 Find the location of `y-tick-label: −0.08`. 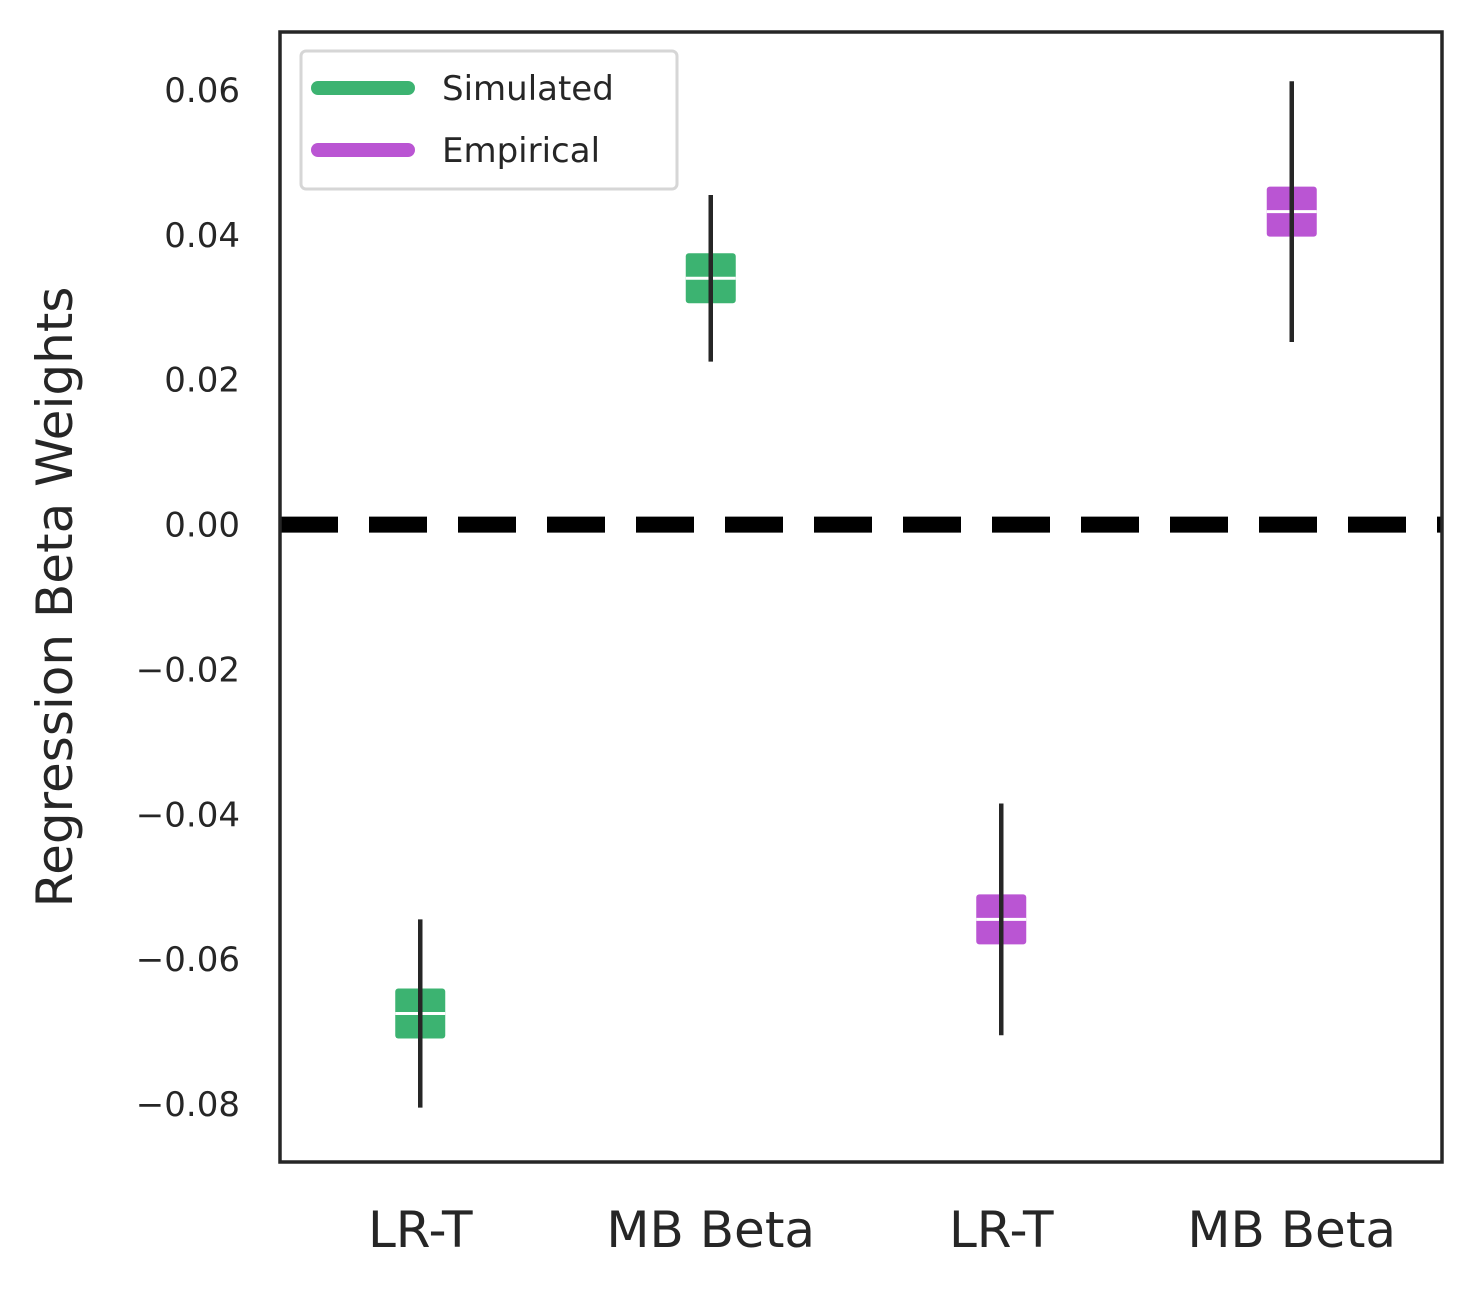

y-tick-label: −0.08 is located at coordinates (188, 1105).